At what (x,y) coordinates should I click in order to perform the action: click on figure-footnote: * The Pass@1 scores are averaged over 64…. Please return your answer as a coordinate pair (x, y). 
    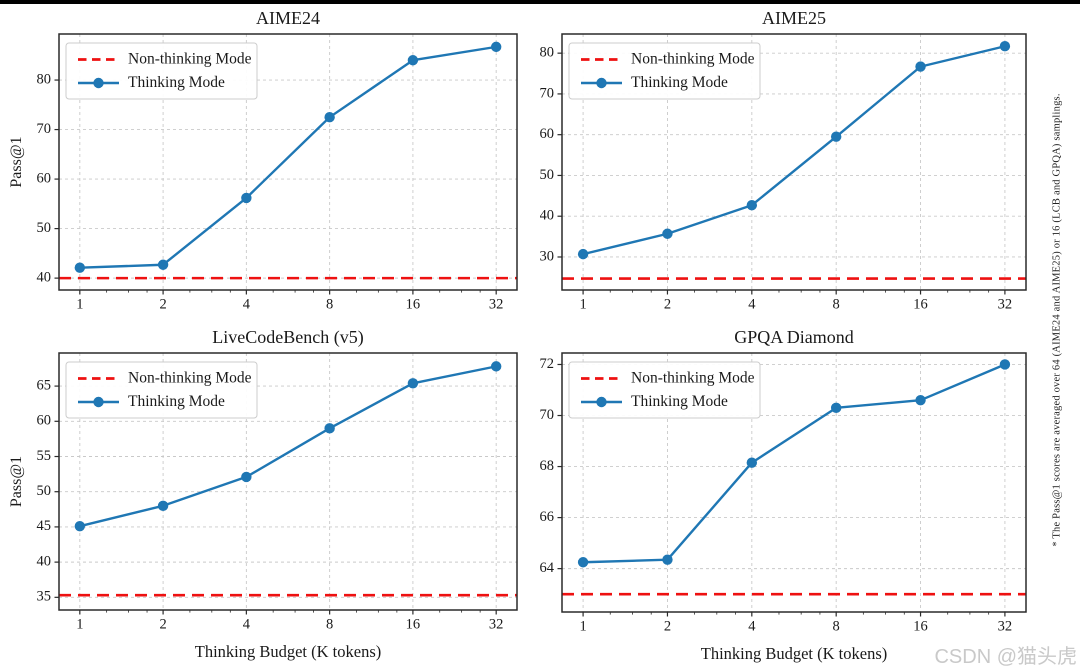
    Looking at the image, I should click on (1057, 320).